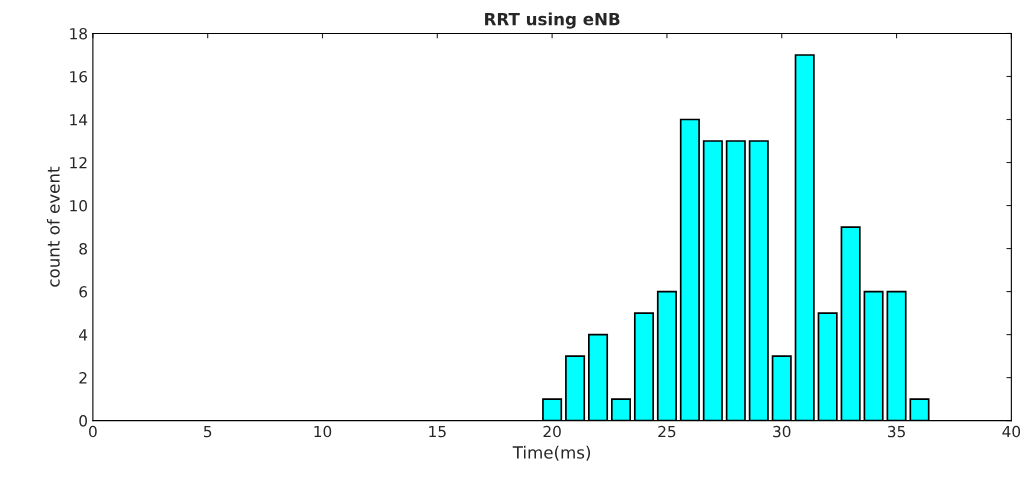 Image resolution: width=1032 pixels, height=478 pixels. I want to click on chart-title: RRT using eNB, so click(552, 20).